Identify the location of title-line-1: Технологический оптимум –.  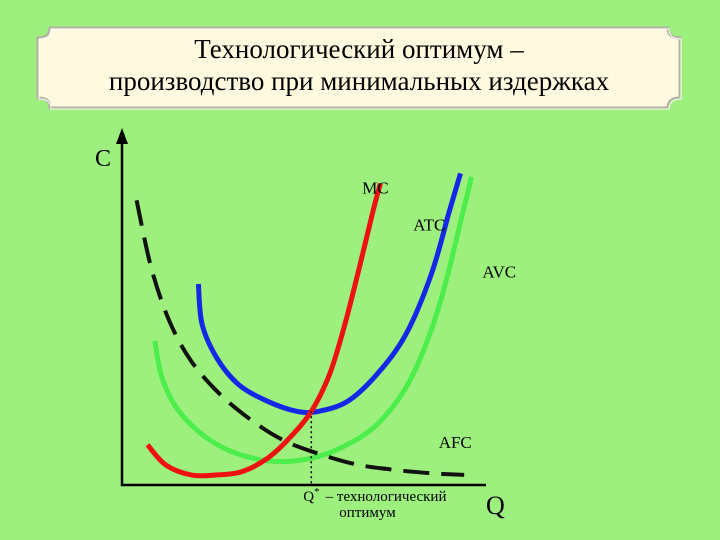
(359, 49).